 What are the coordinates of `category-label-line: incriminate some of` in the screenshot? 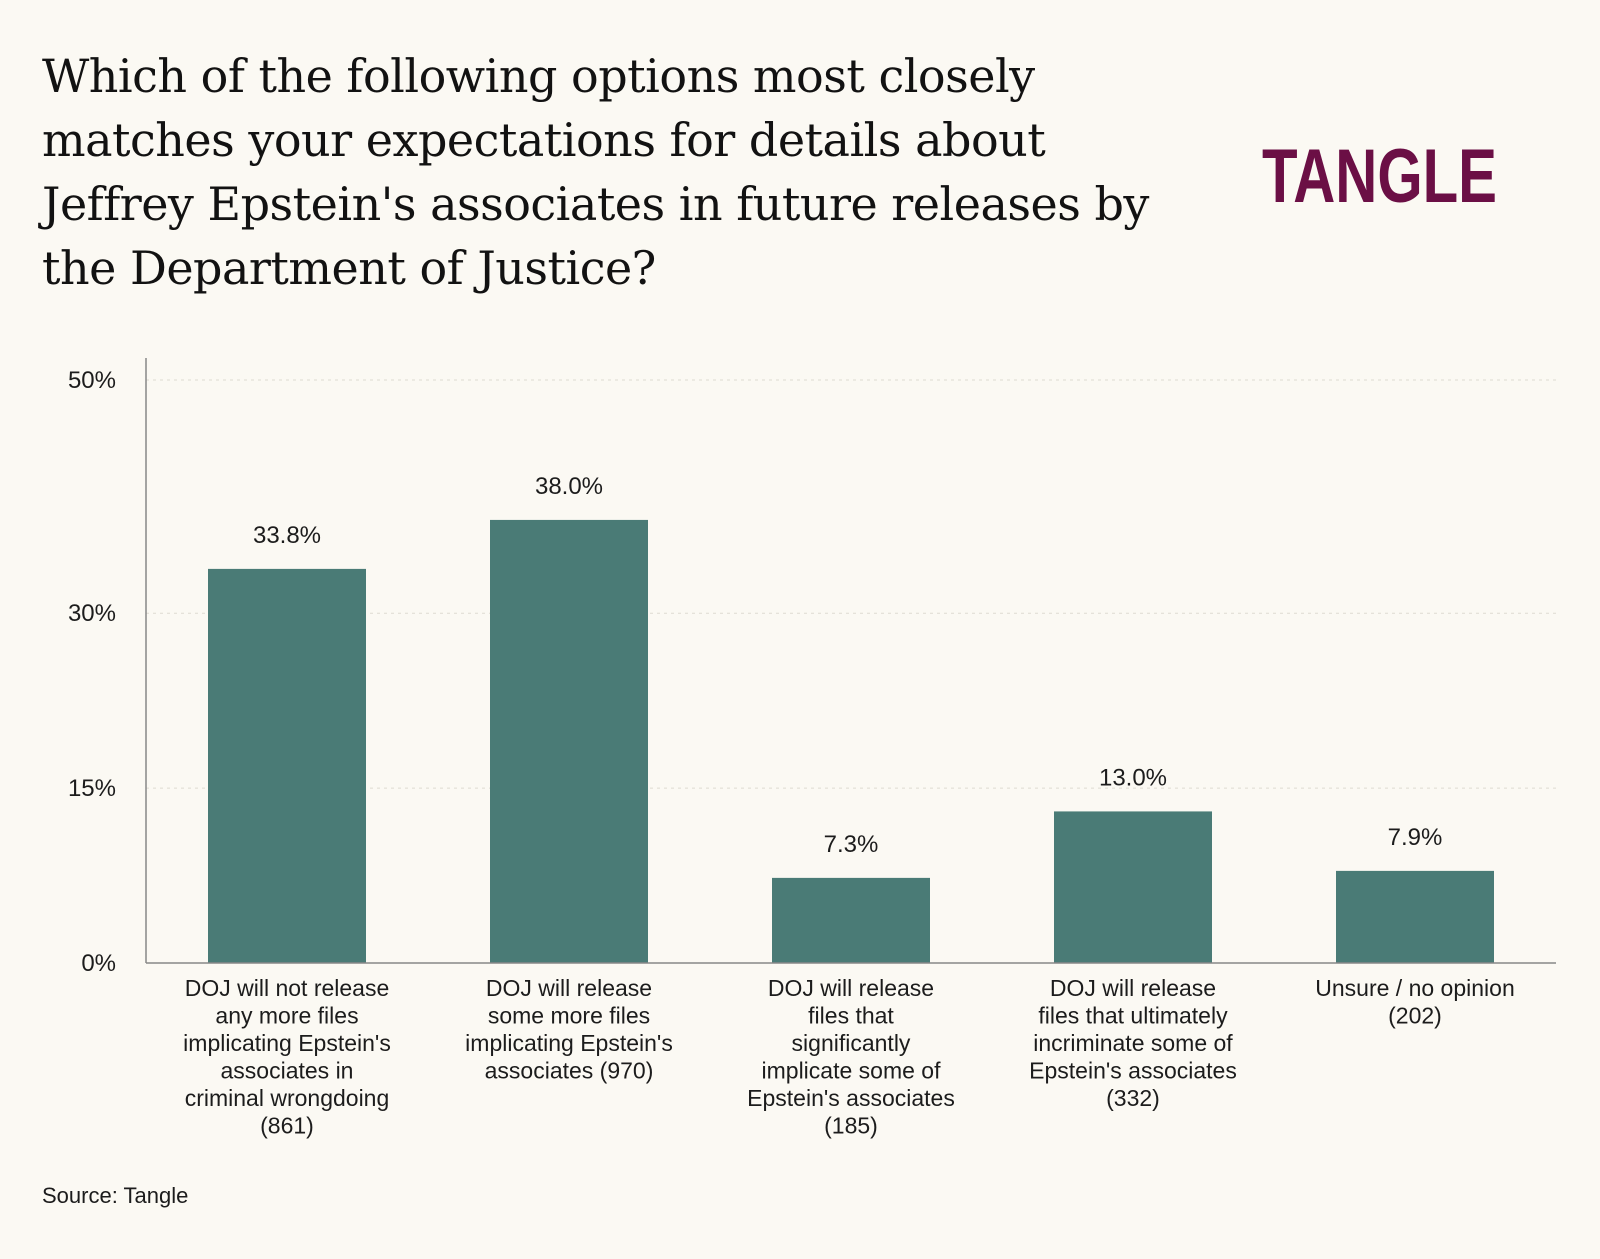 It's located at (1133, 1043).